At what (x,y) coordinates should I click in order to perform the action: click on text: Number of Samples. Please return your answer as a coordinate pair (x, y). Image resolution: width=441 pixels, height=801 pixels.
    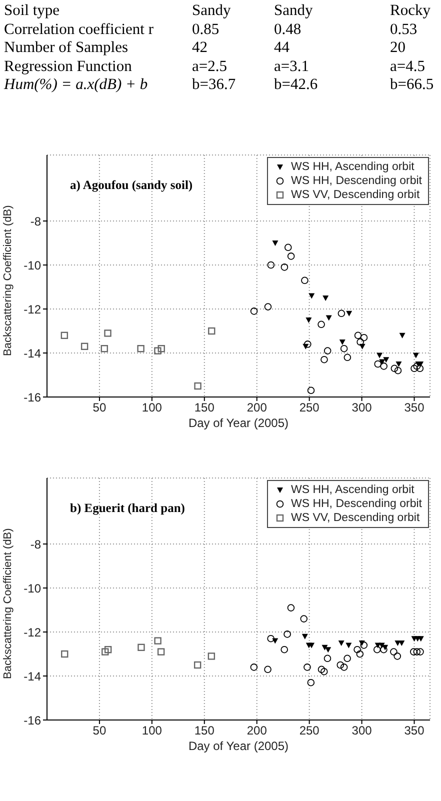
    Looking at the image, I should click on (66, 48).